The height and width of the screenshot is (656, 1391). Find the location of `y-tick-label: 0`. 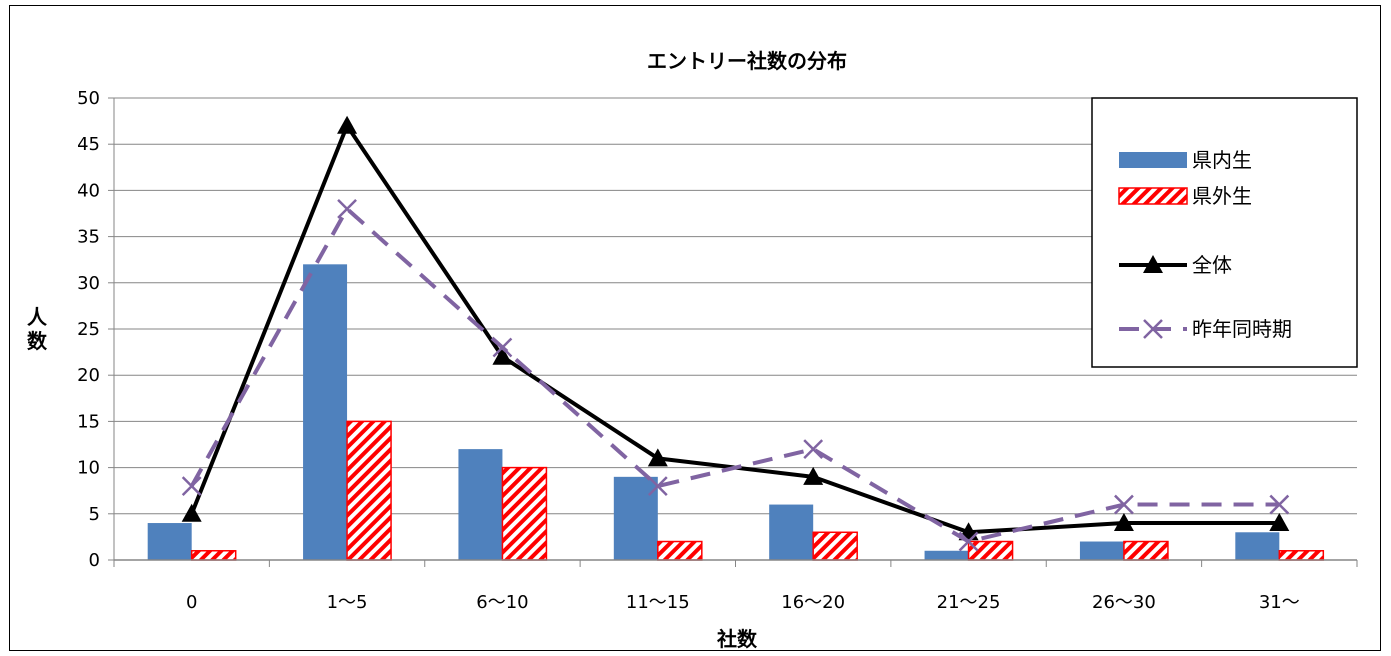

y-tick-label: 0 is located at coordinates (94, 560).